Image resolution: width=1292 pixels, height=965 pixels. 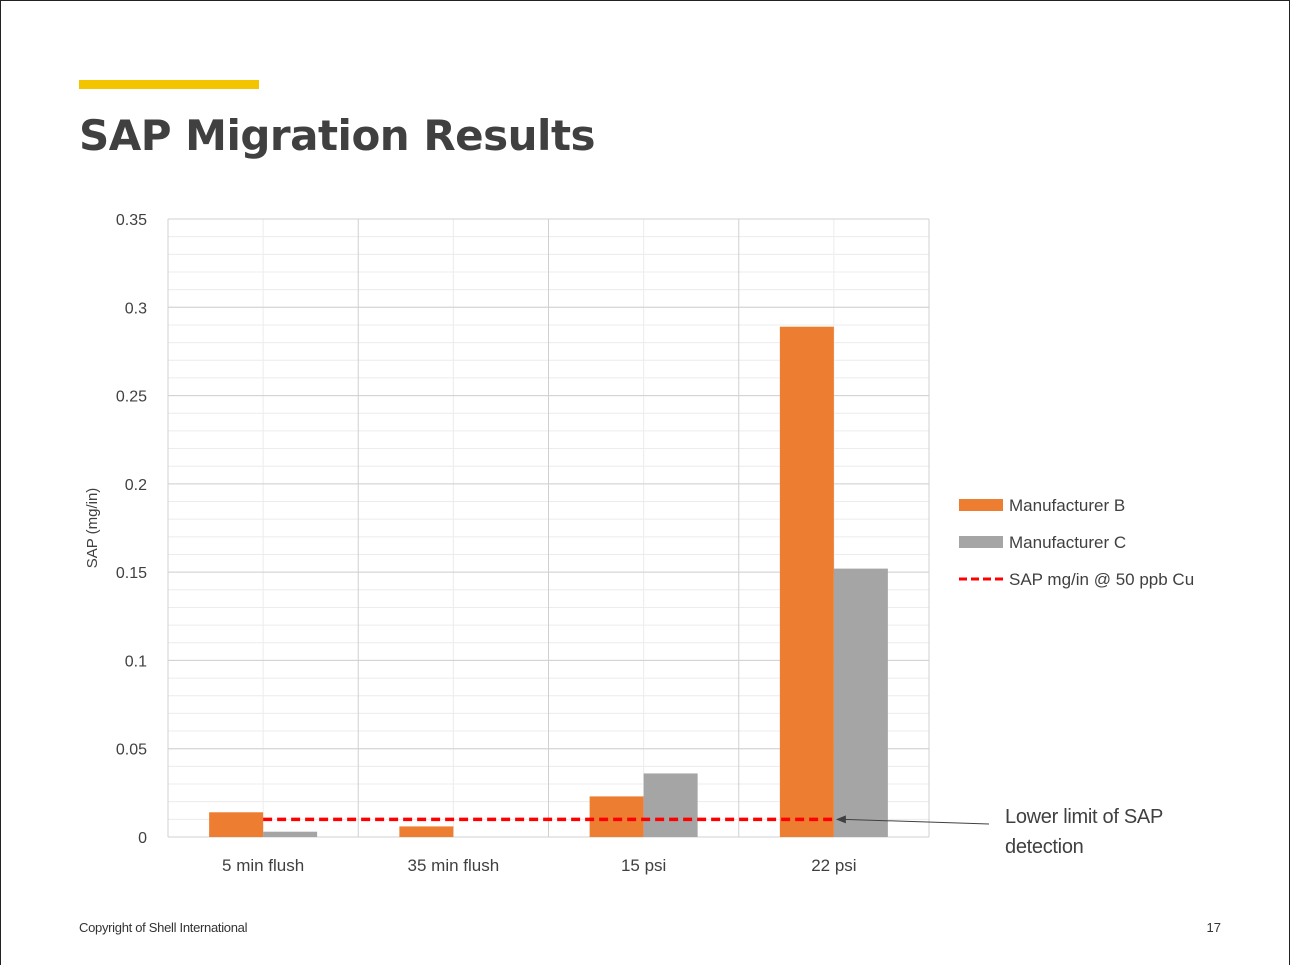 I want to click on annotation-arrow-line, so click(x=916, y=821).